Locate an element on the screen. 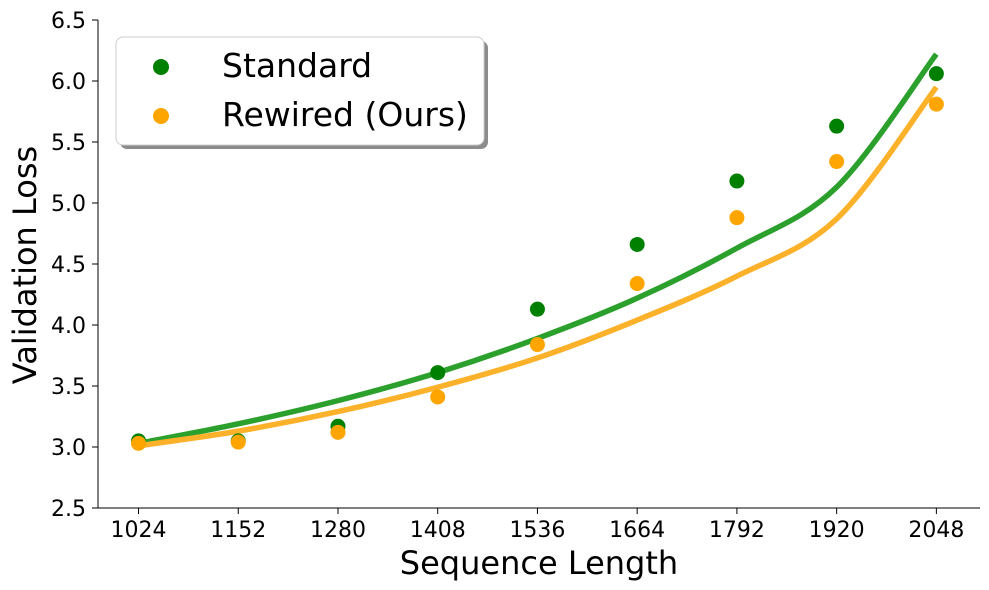 This screenshot has width=989, height=590. x-tick-label: 1664 is located at coordinates (637, 530).